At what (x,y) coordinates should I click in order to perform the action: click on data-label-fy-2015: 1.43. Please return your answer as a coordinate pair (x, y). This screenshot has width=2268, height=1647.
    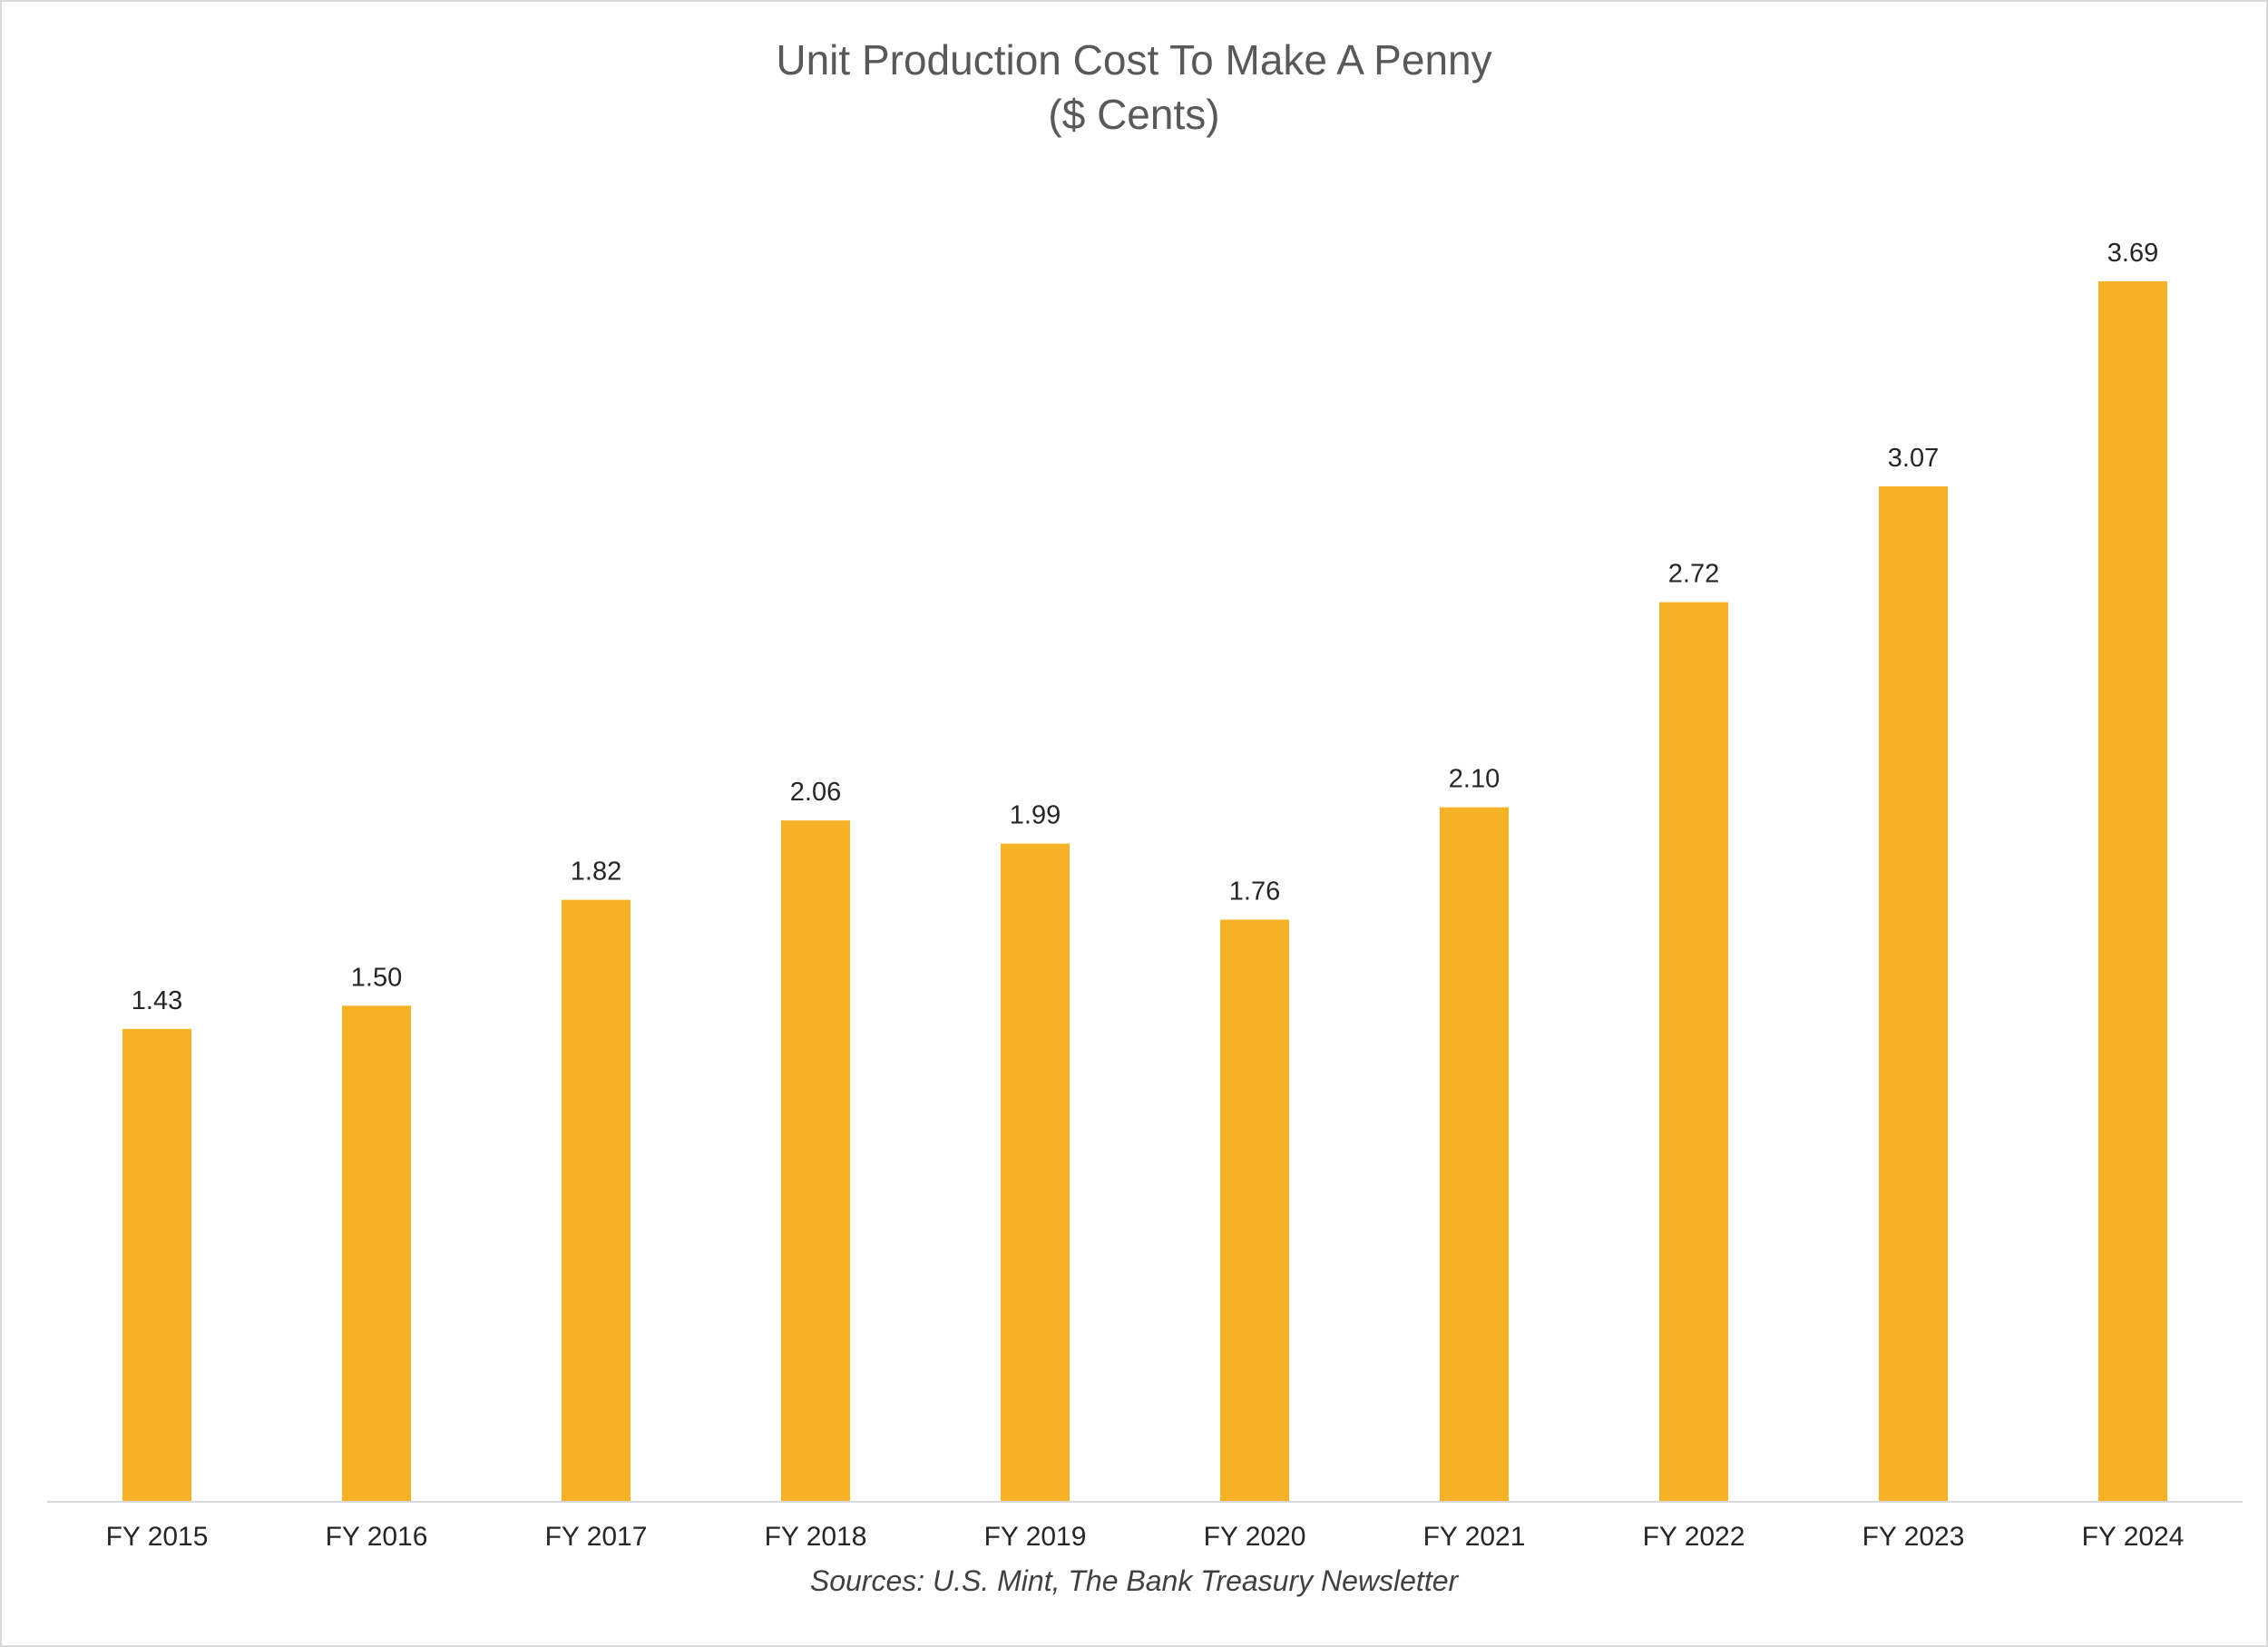
    Looking at the image, I should click on (157, 1000).